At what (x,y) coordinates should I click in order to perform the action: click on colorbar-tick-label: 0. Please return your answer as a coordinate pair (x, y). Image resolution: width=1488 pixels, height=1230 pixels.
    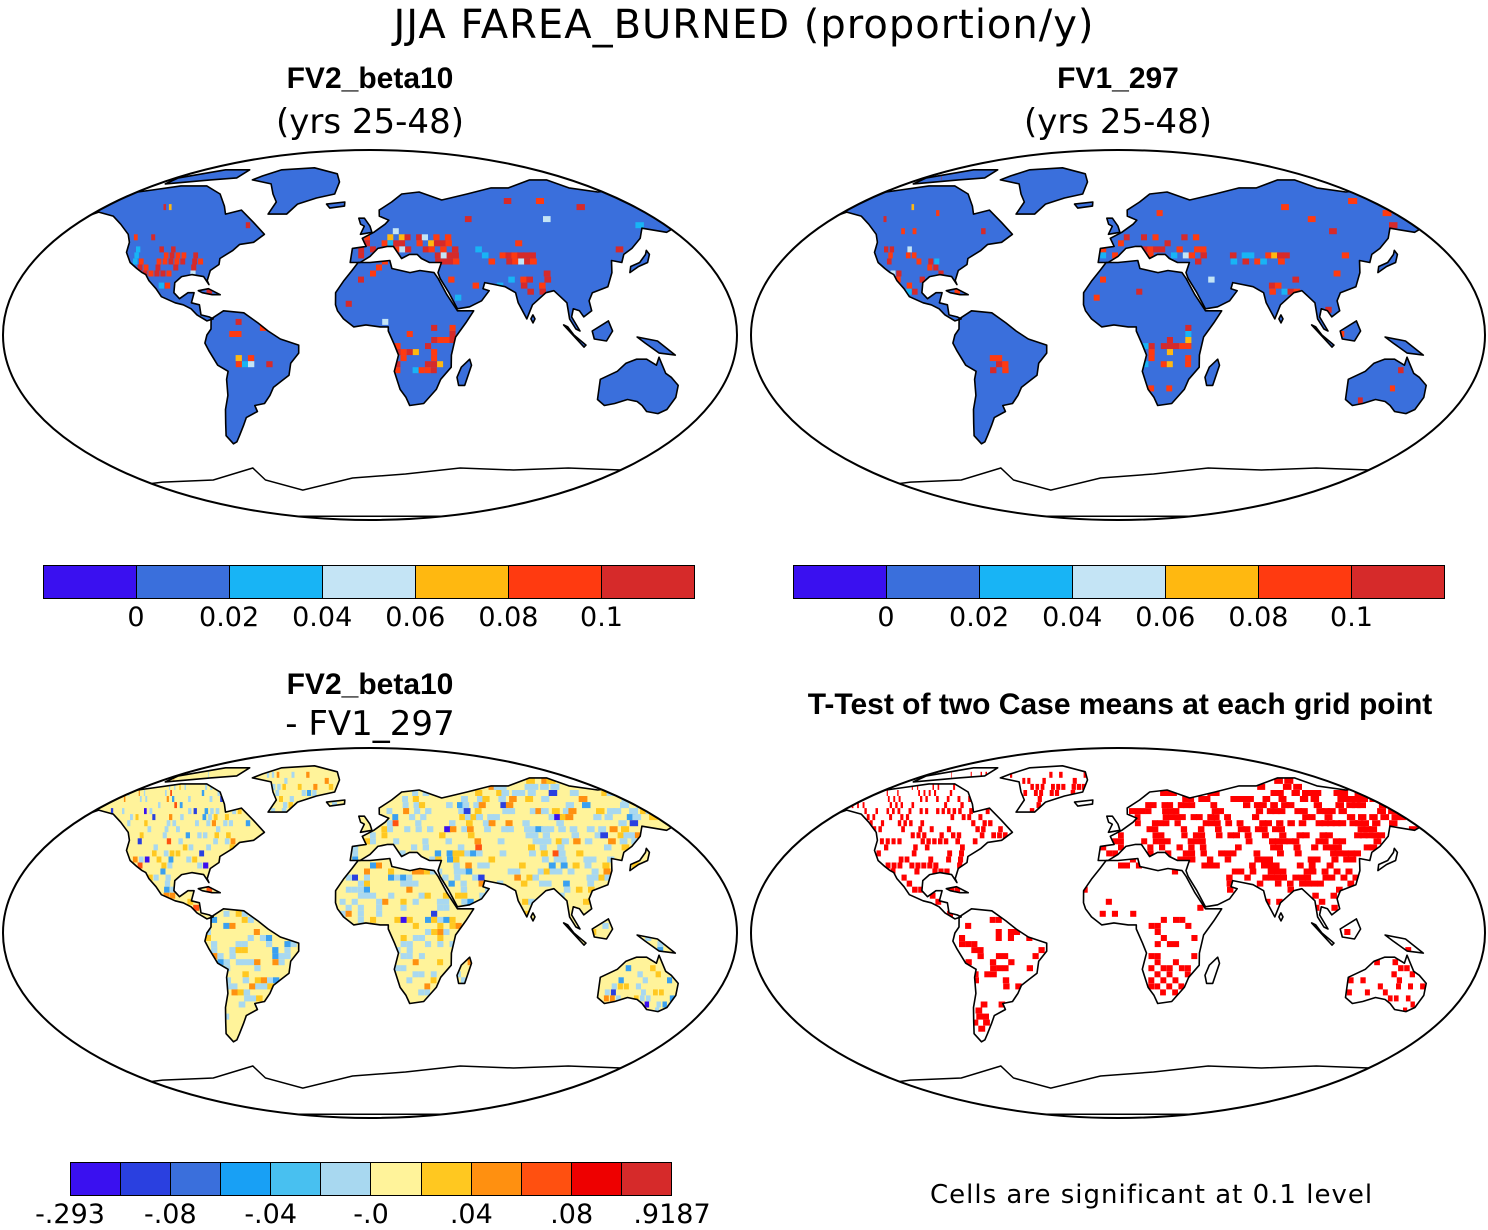
    Looking at the image, I should click on (135, 617).